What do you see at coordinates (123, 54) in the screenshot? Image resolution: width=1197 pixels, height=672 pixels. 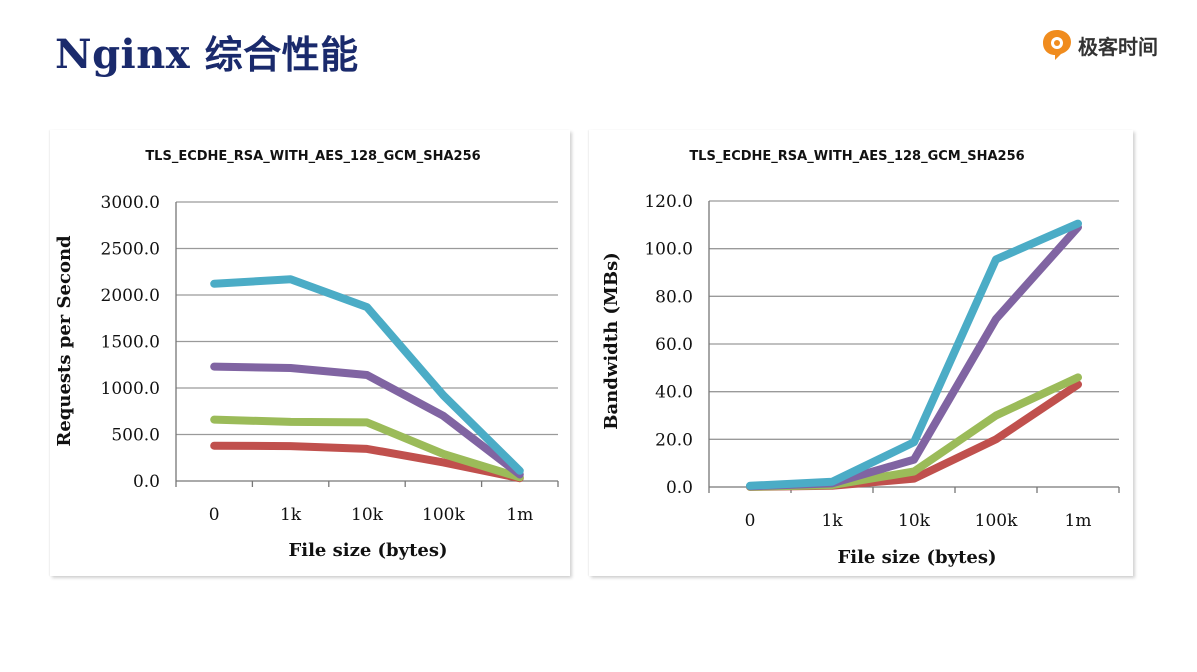 I see `page-title-latin: Nginx` at bounding box center [123, 54].